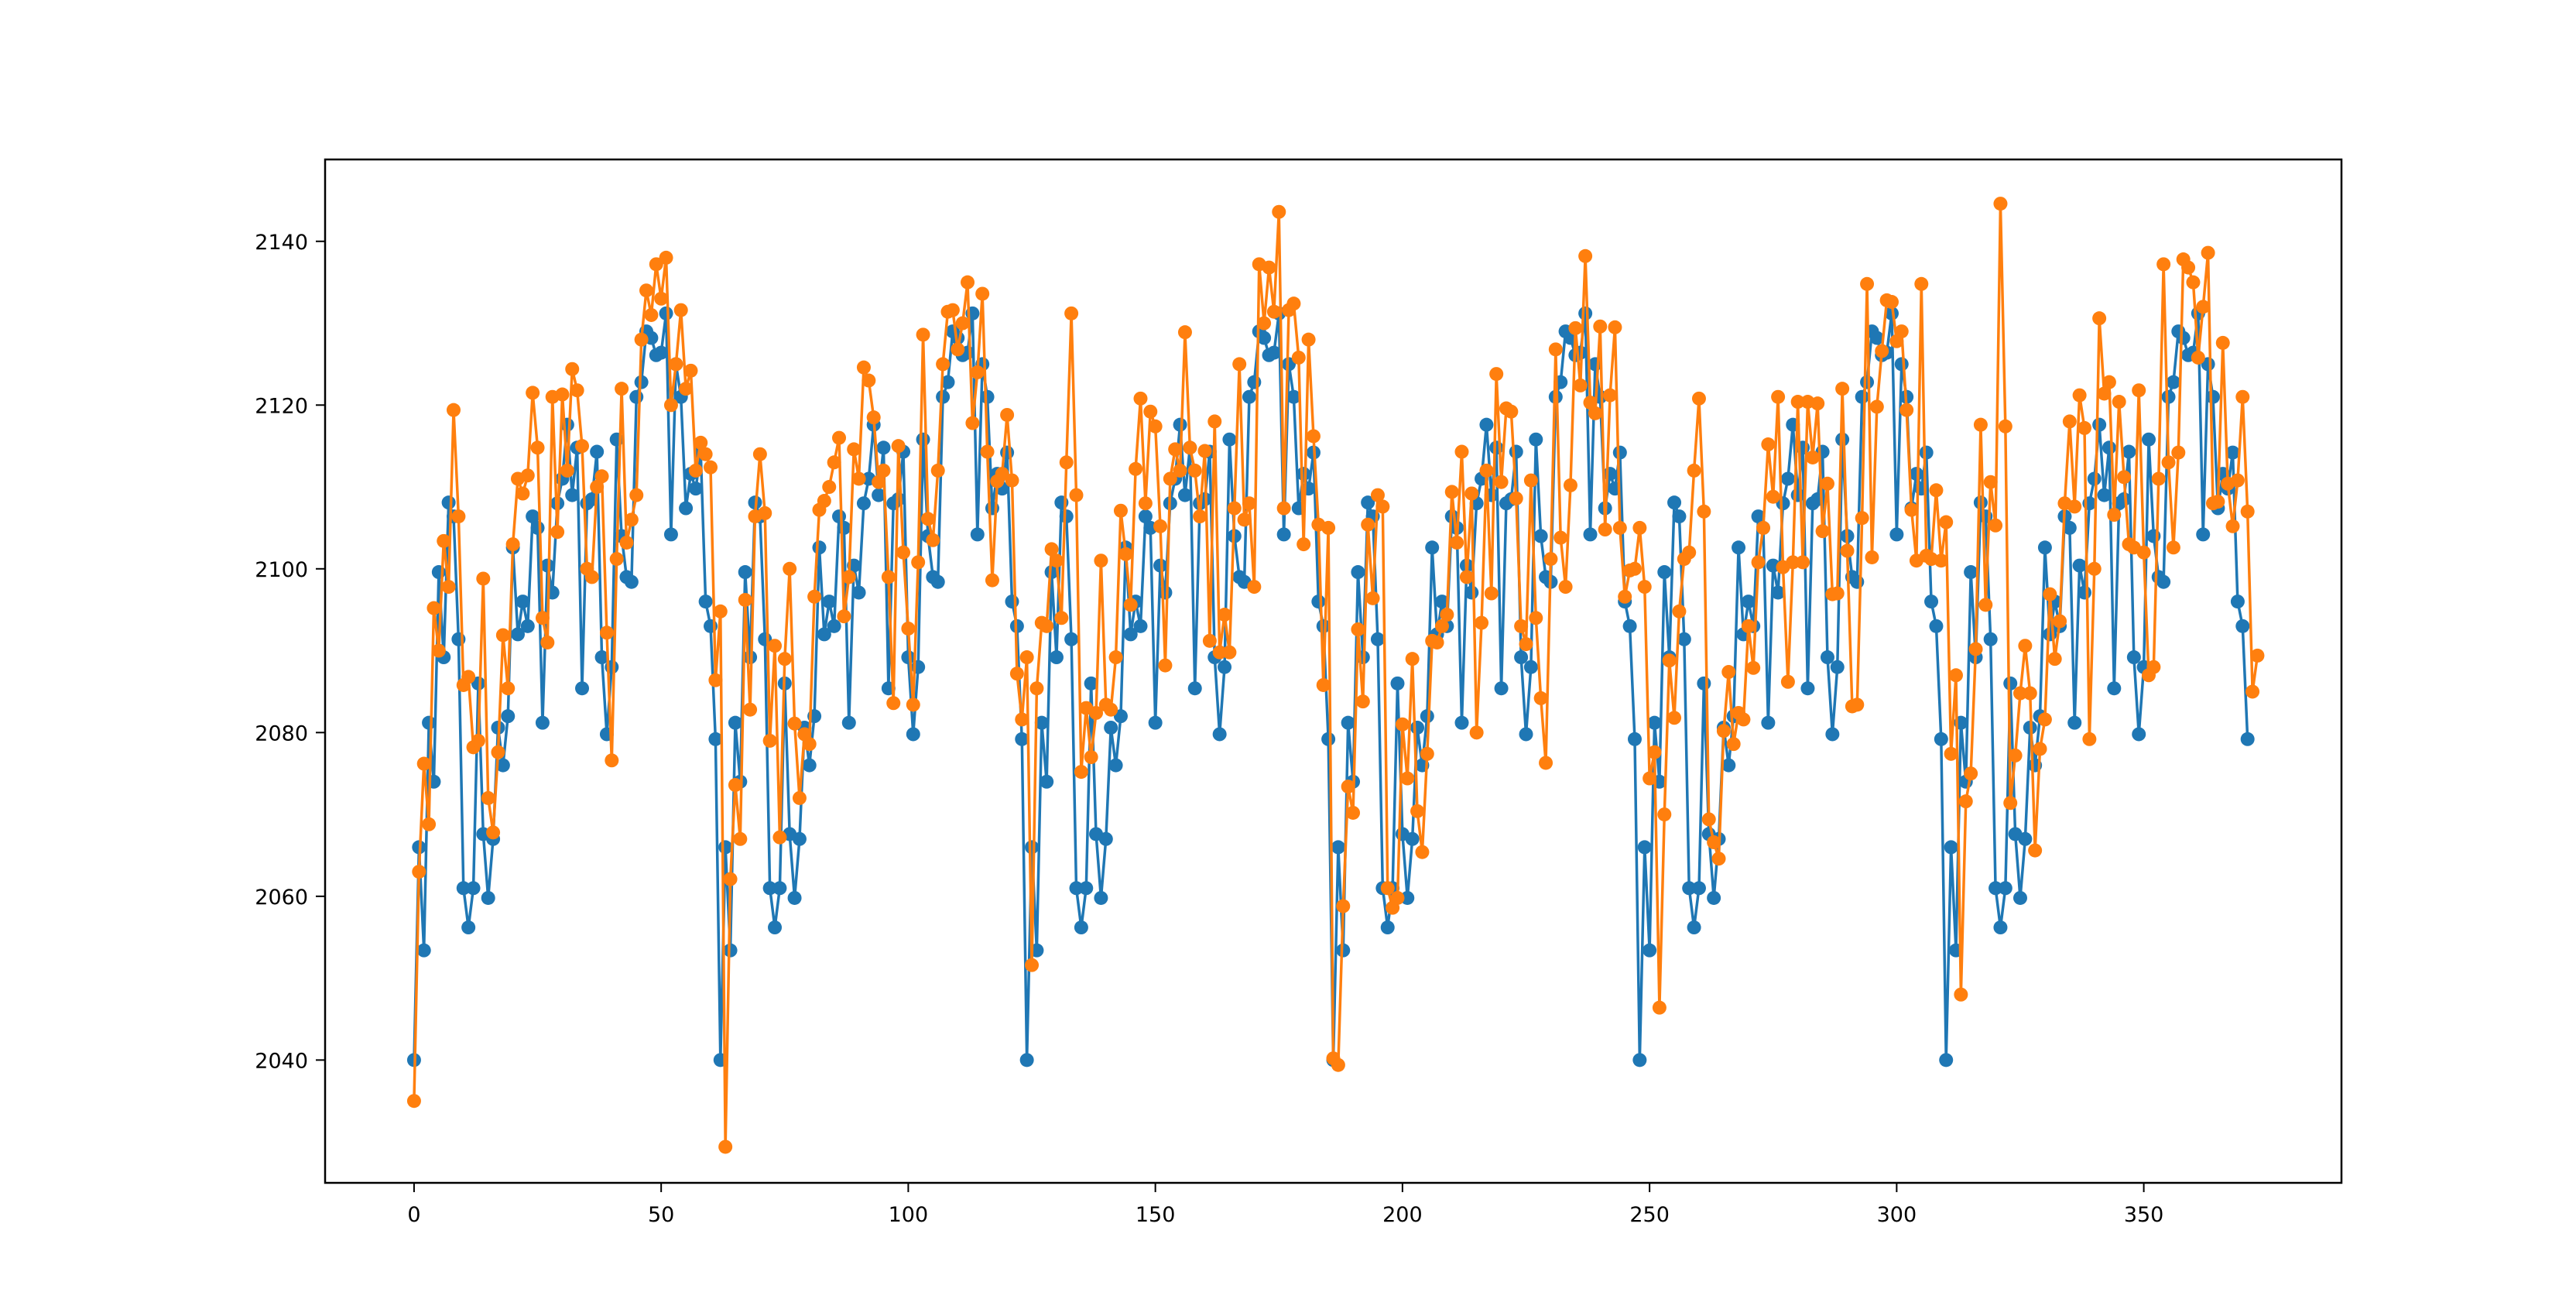  What do you see at coordinates (282, 1061) in the screenshot?
I see `y-tick-label: 2040` at bounding box center [282, 1061].